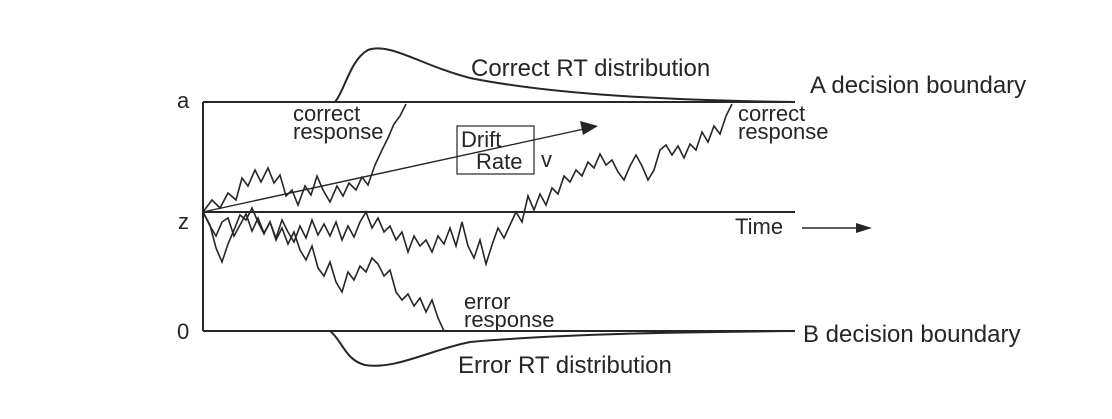 This screenshot has height=419, width=1112. I want to click on drift-rate-box, so click(495, 150).